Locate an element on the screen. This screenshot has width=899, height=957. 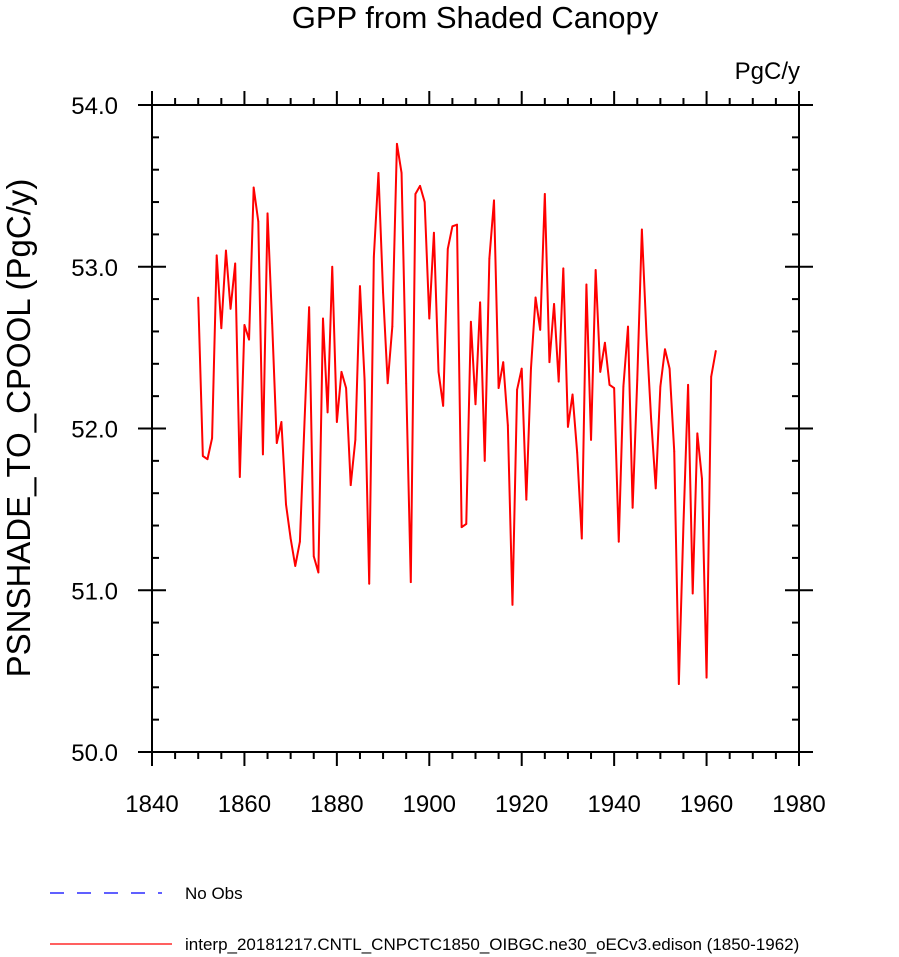
y-tick-labels: 50.0 51.0 52.0 53.0 54.0 is located at coordinates (94, 430).